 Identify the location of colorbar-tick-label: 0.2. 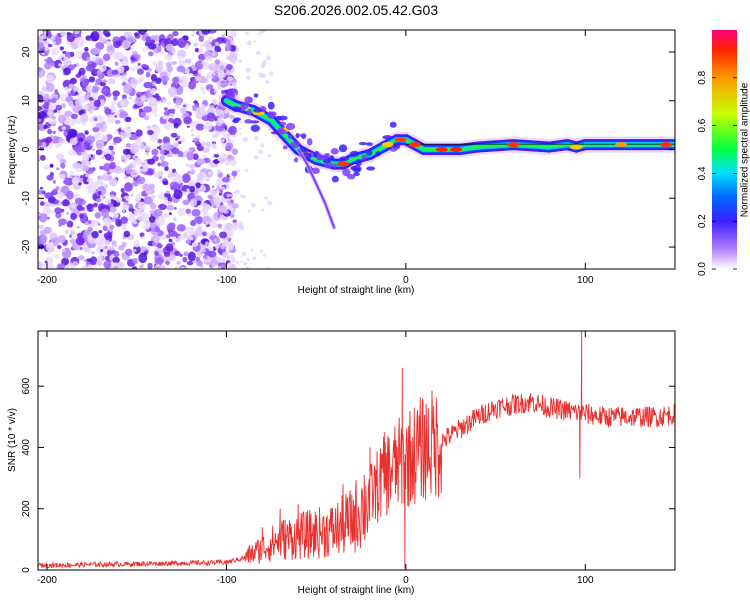
(702, 221).